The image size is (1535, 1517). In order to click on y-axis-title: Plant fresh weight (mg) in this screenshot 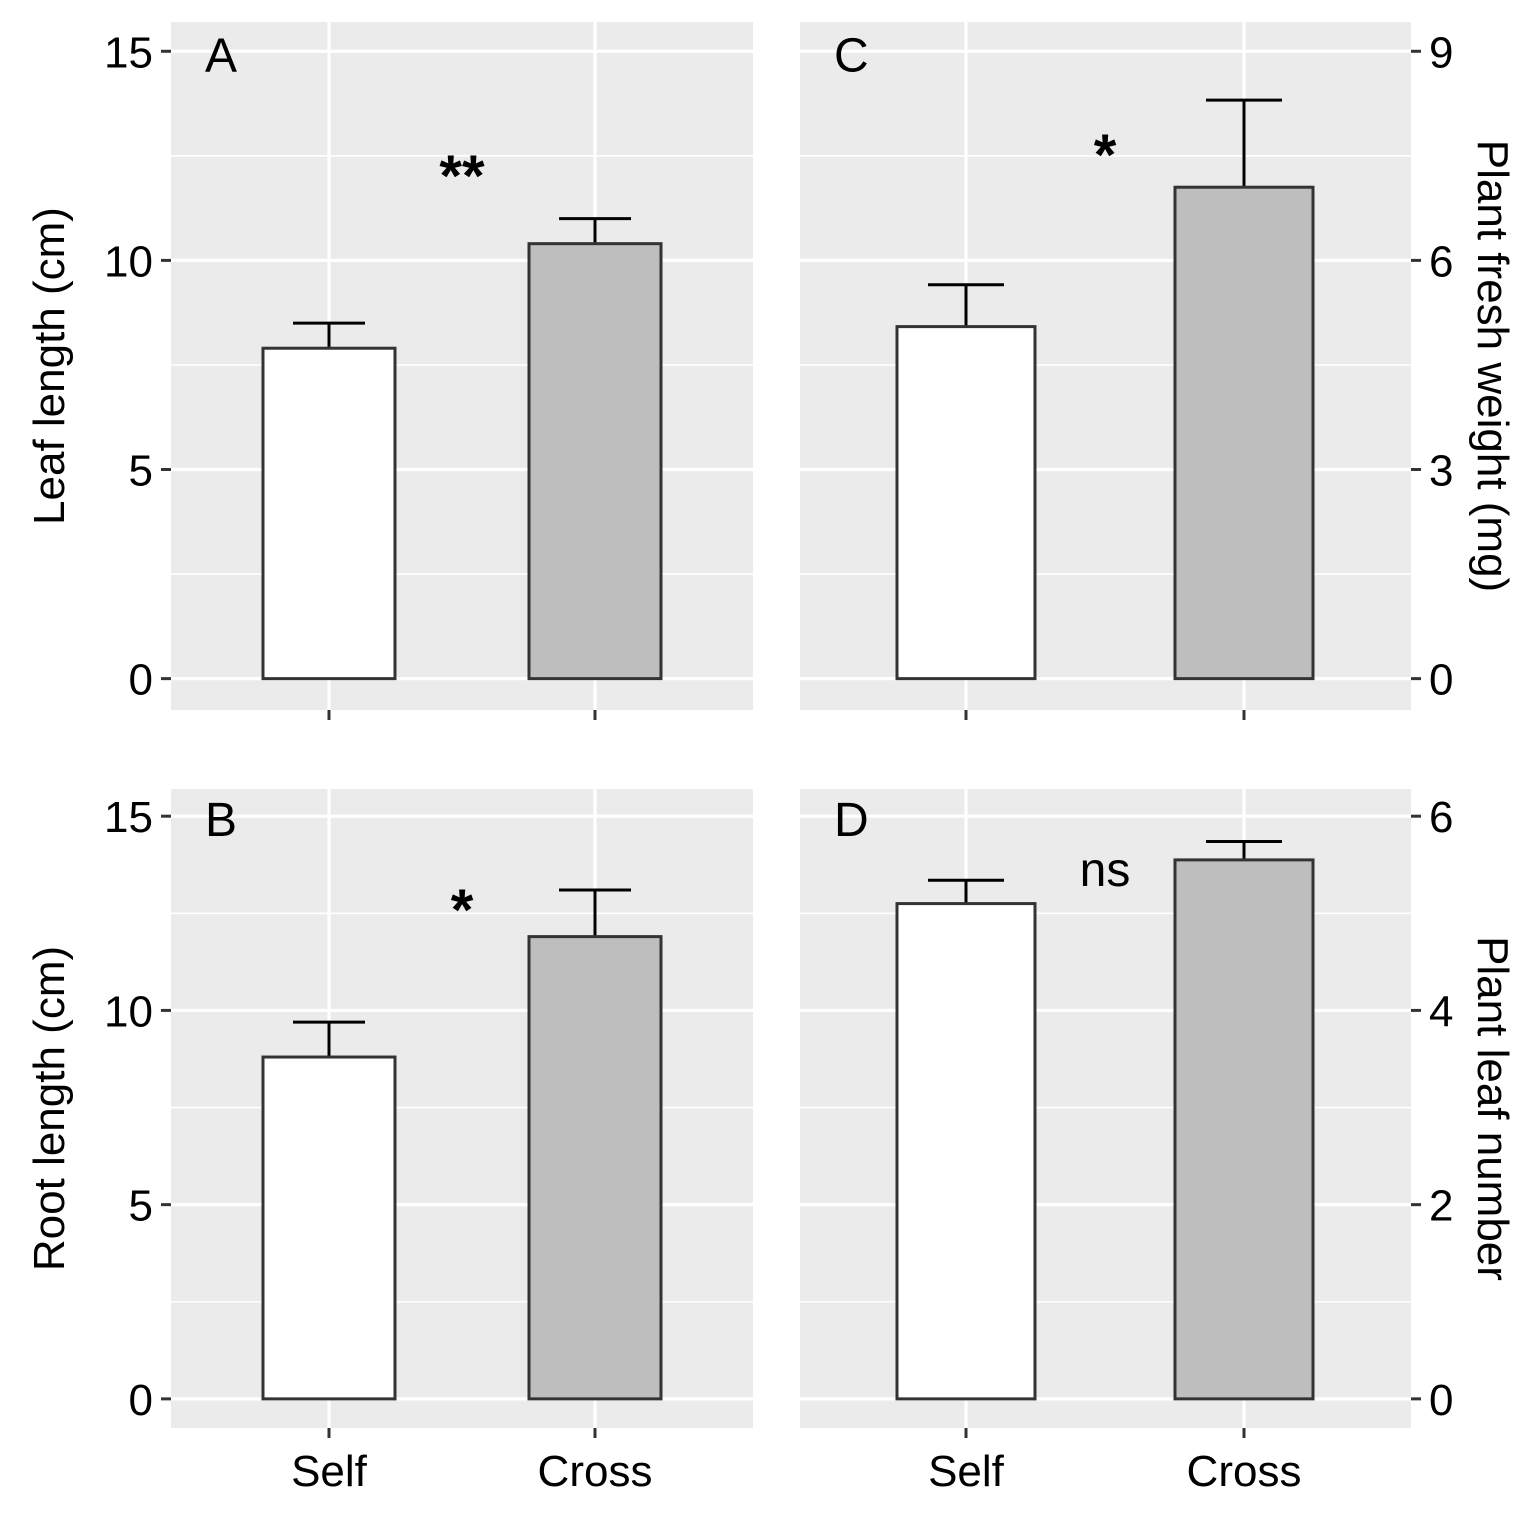, I will do `click(1492, 366)`.